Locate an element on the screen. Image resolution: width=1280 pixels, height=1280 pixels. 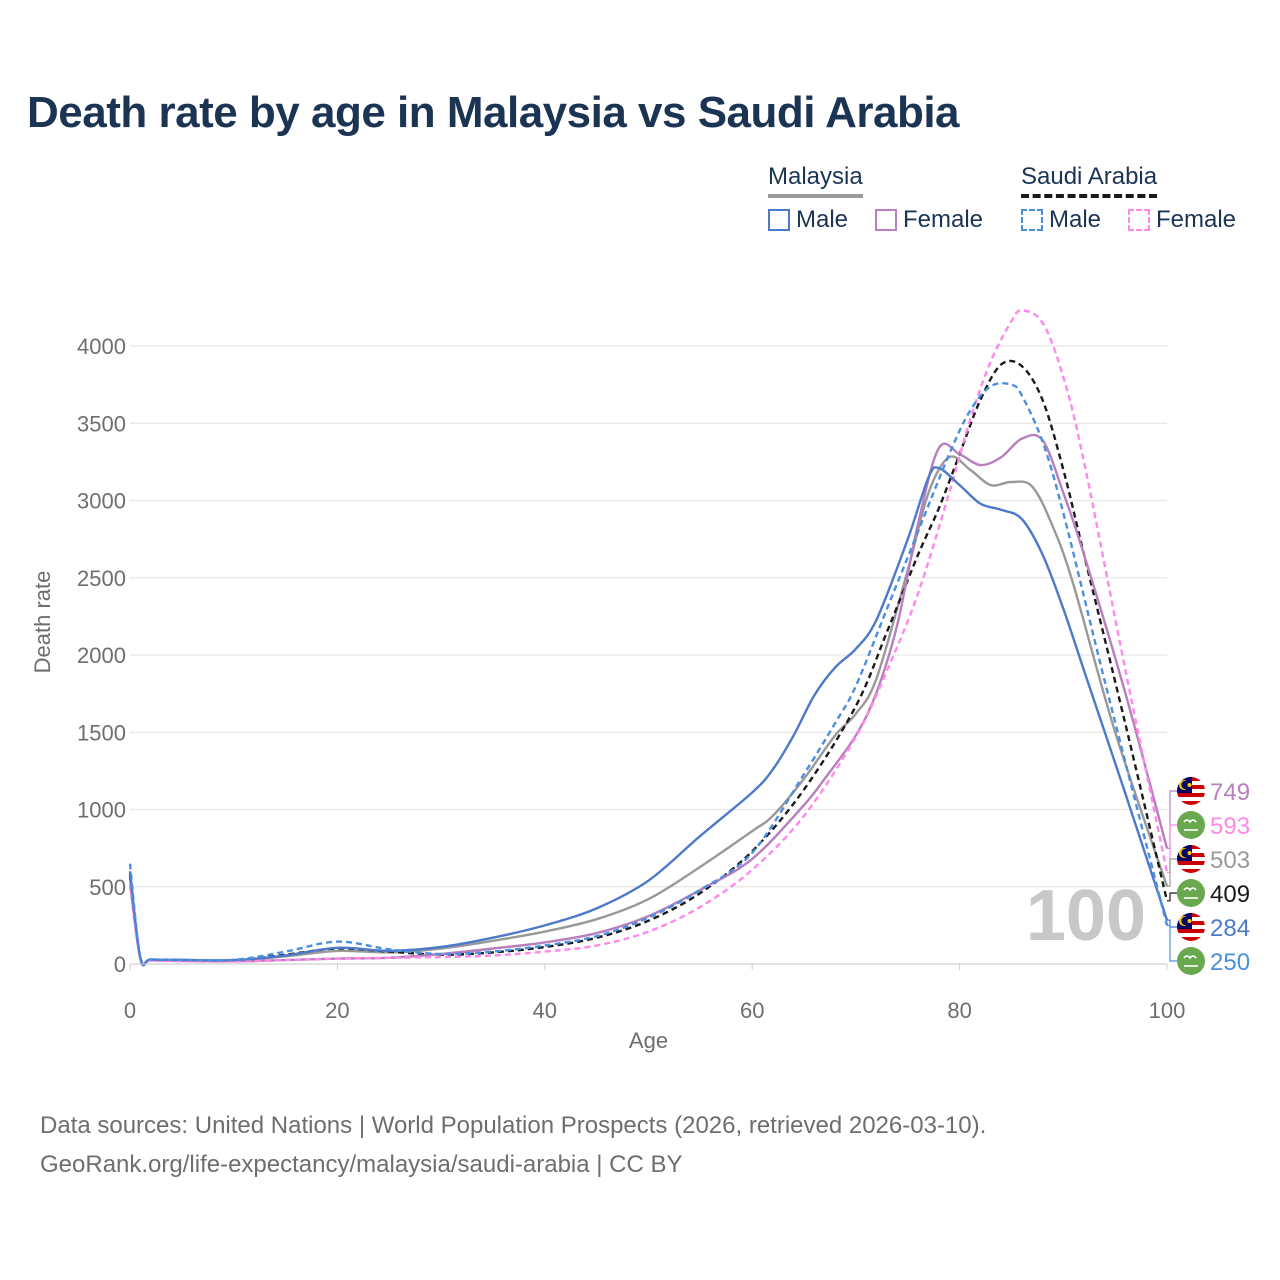
y-tick-label: 2000 is located at coordinates (101, 655).